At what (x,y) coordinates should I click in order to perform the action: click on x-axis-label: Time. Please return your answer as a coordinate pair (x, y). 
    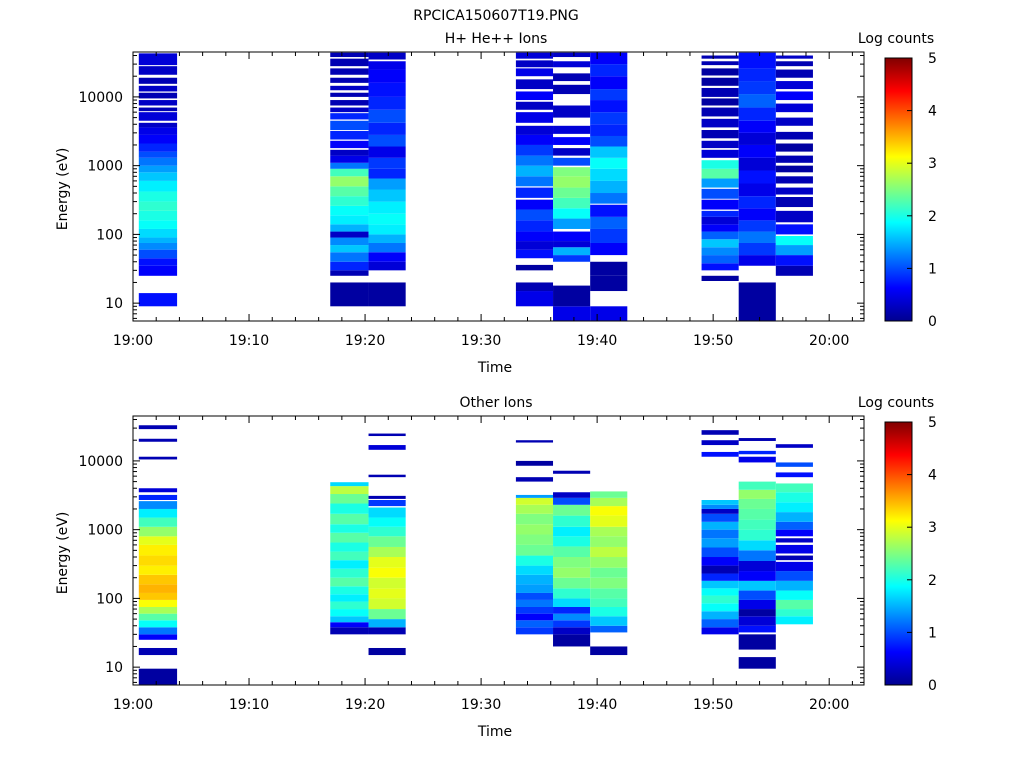
    Looking at the image, I should click on (494, 368).